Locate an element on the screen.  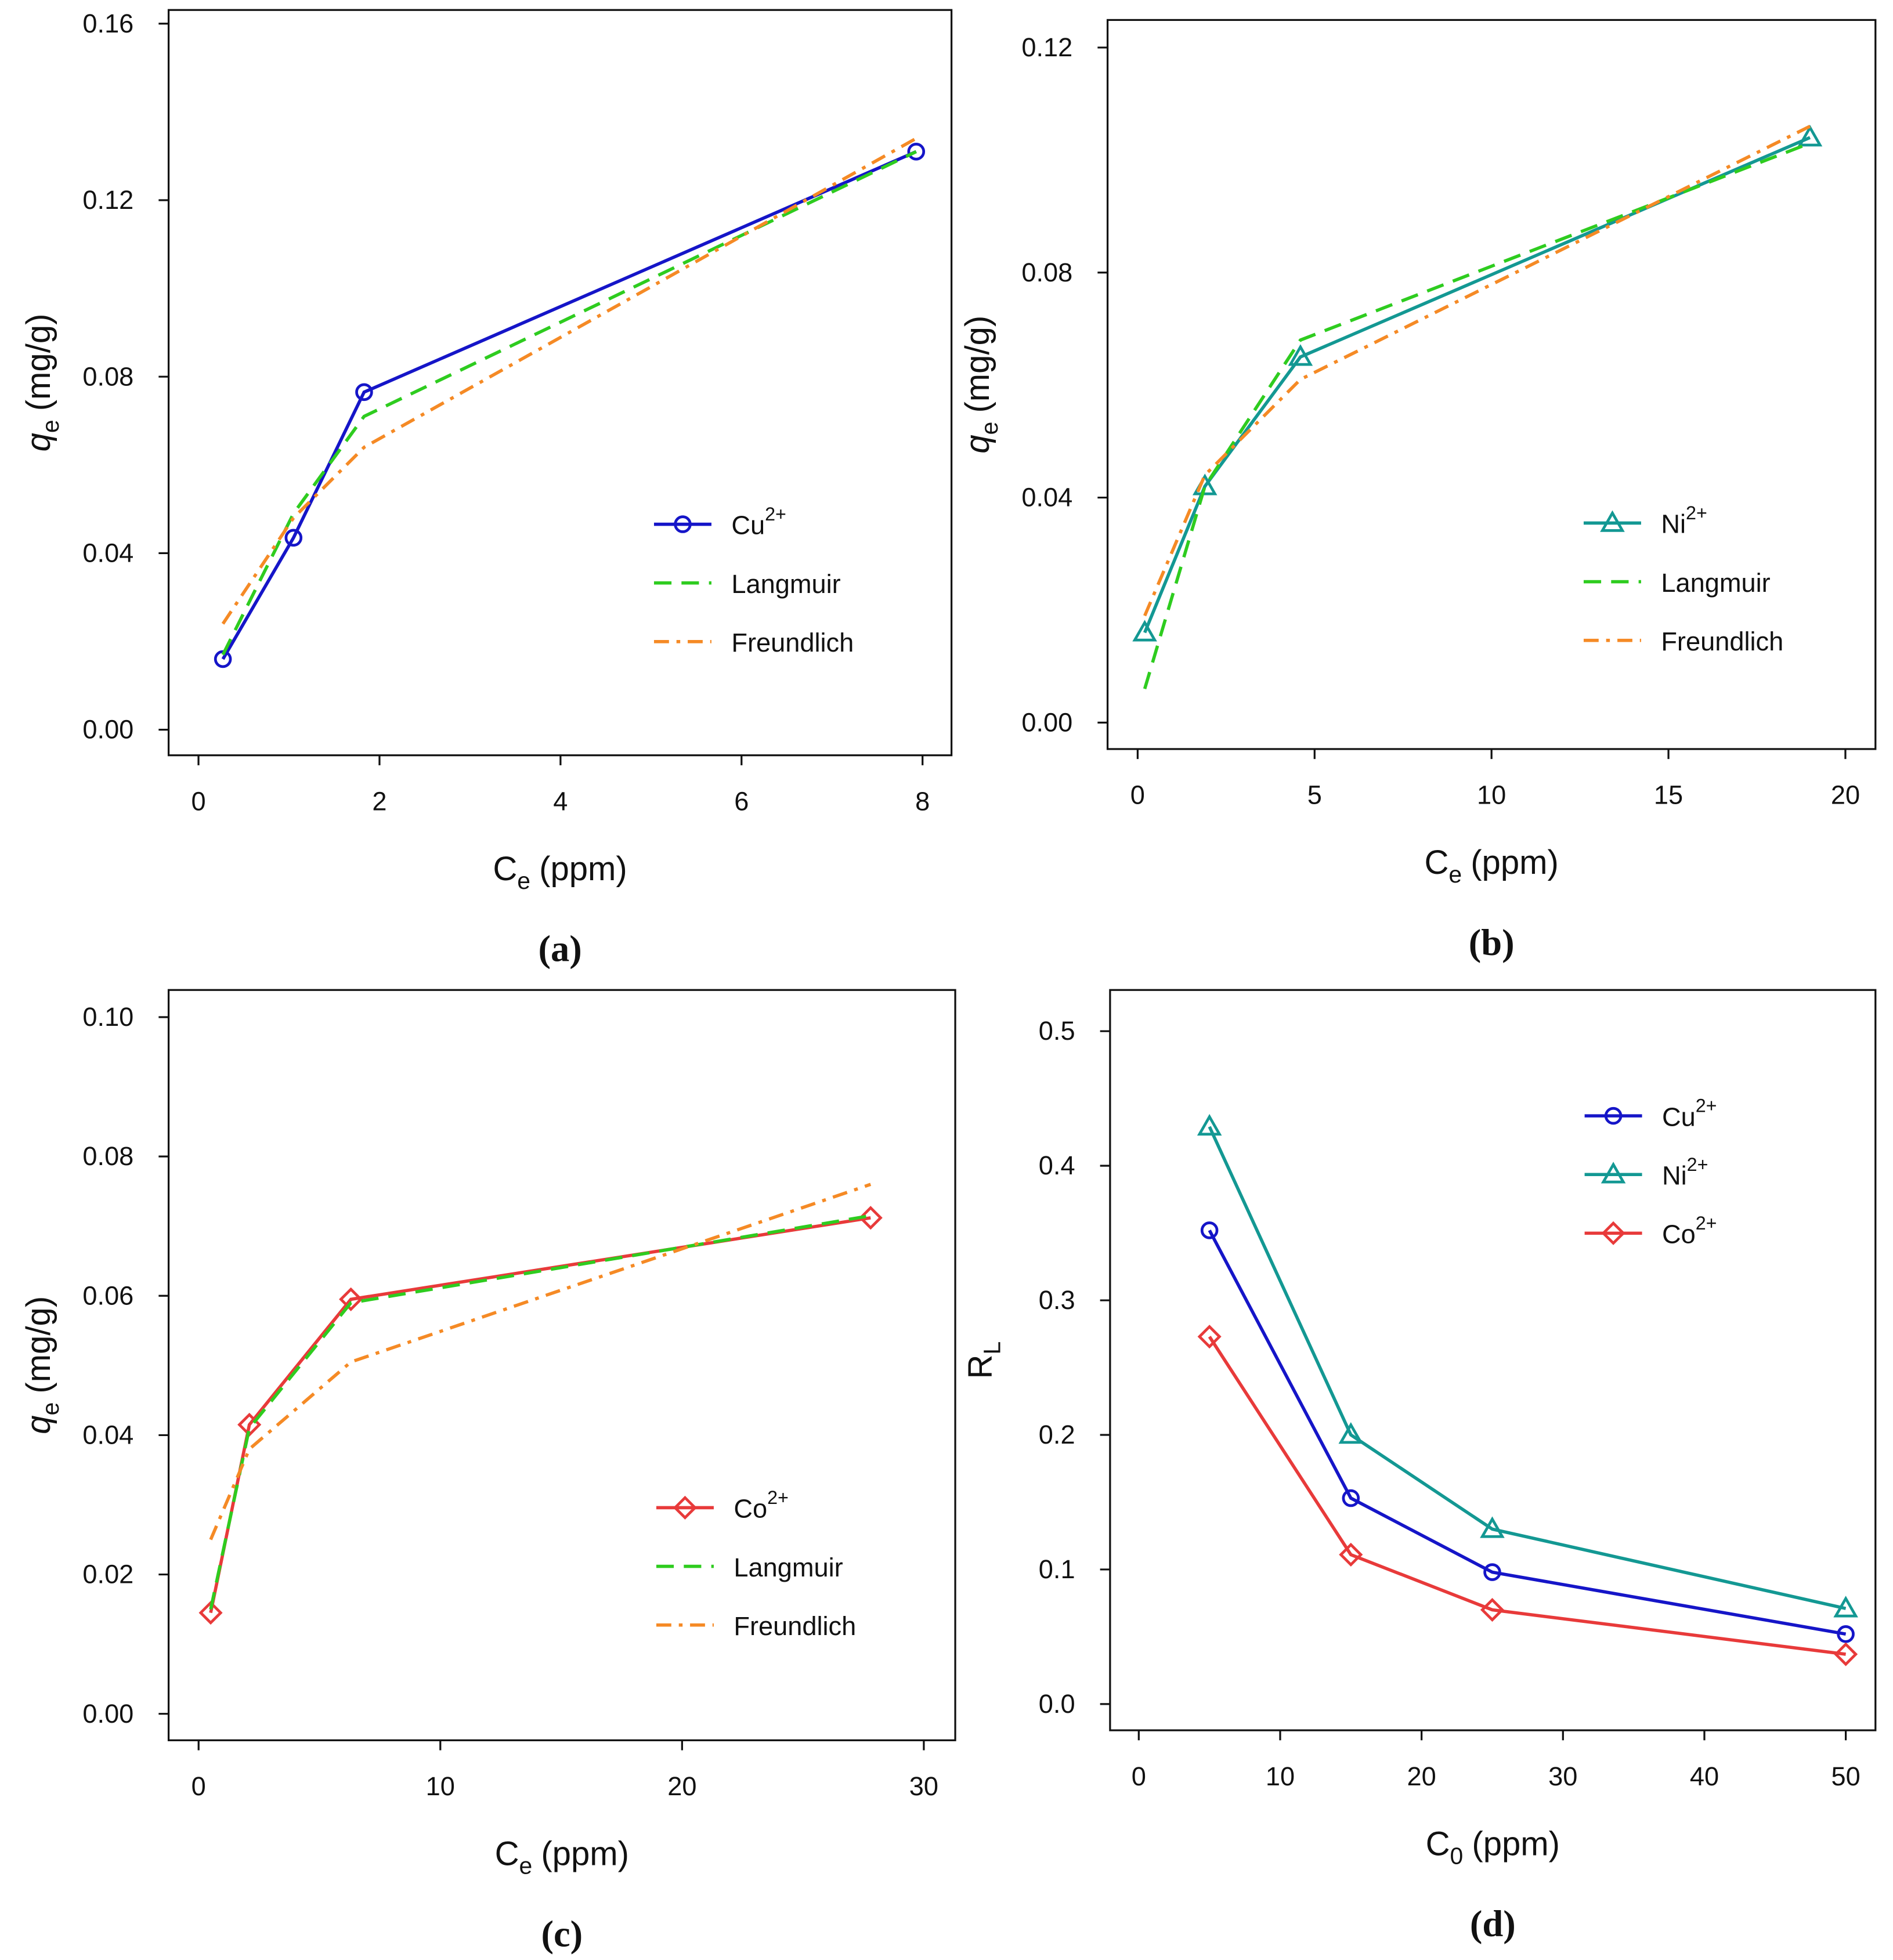
x-label-subscript: e is located at coordinates (523, 880).